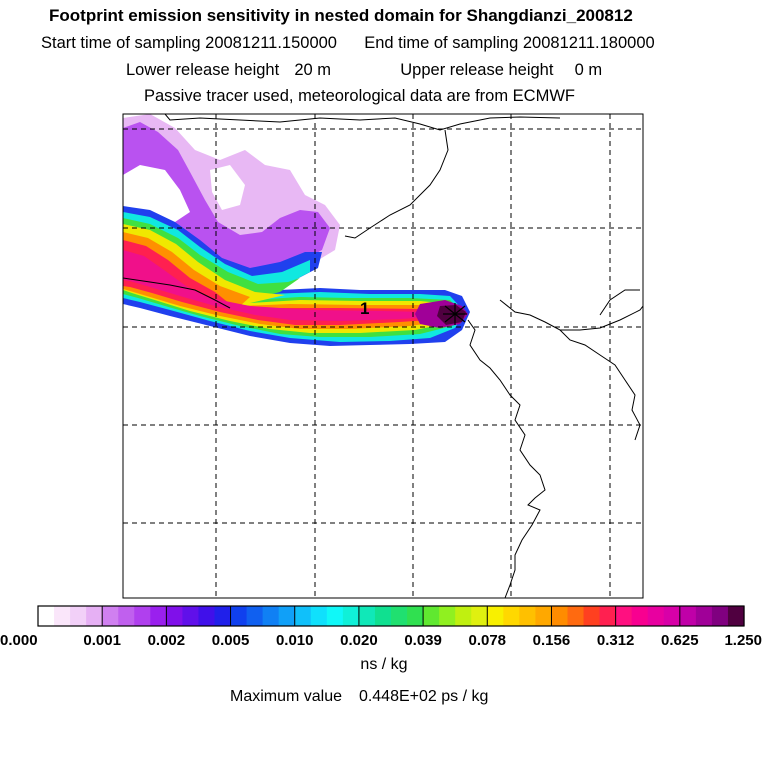  Describe the element at coordinates (588, 43) in the screenshot. I see `end-time-value: 20081211.180000` at that location.